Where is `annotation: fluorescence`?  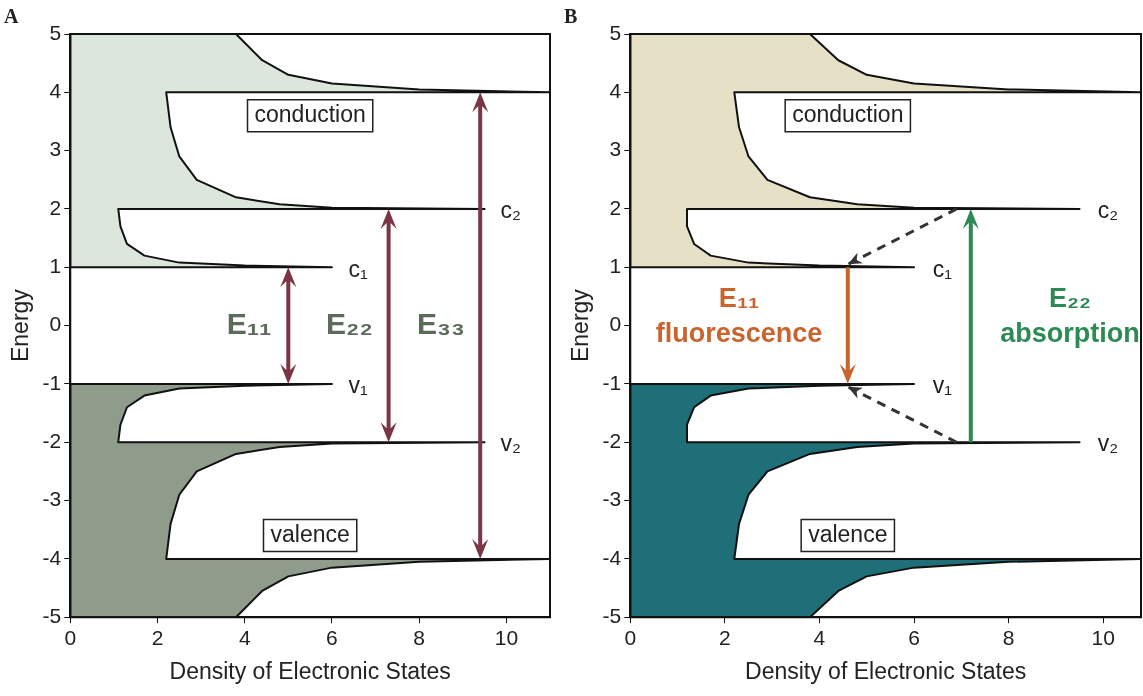
annotation: fluorescence is located at coordinates (739, 332).